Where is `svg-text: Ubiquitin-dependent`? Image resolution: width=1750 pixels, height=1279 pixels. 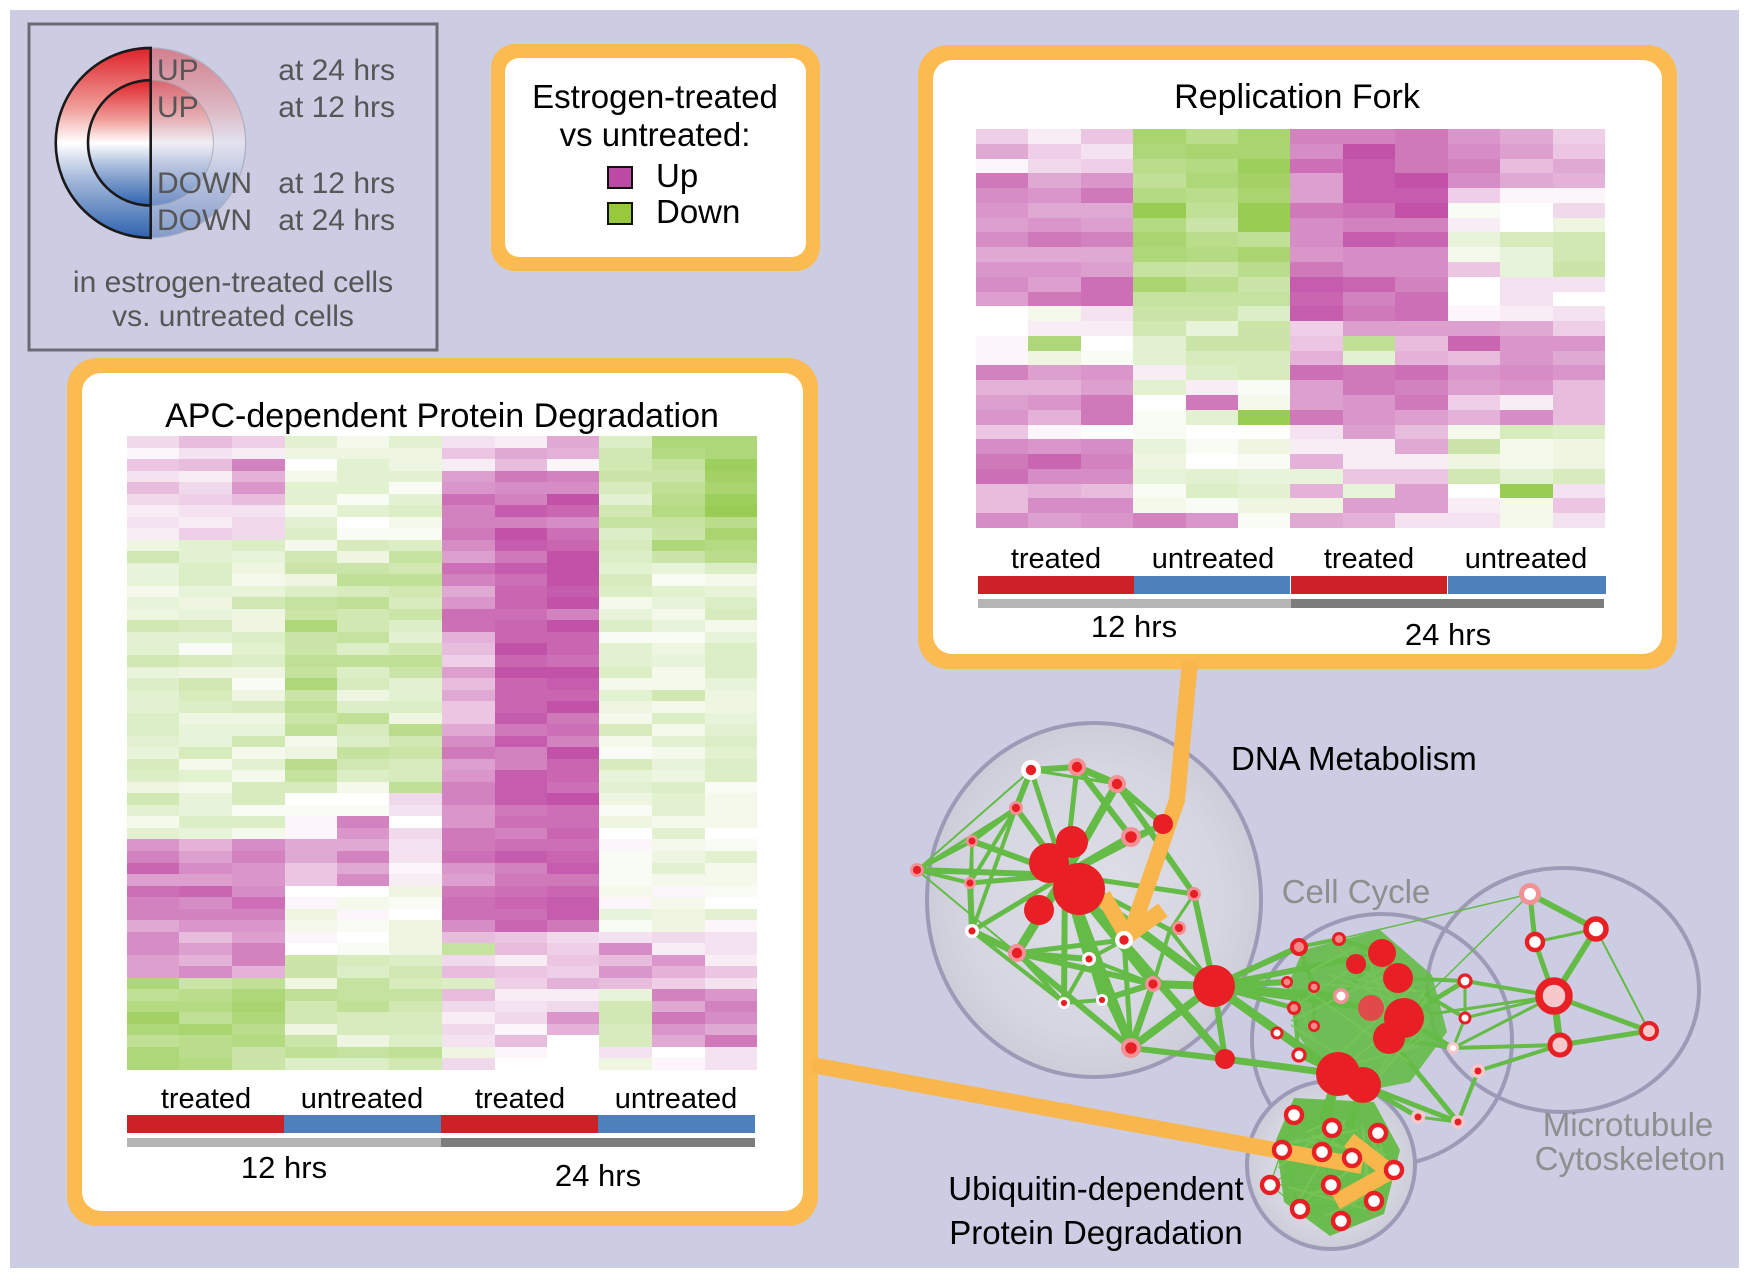
svg-text: Ubiquitin-dependent is located at coordinates (1095, 1188).